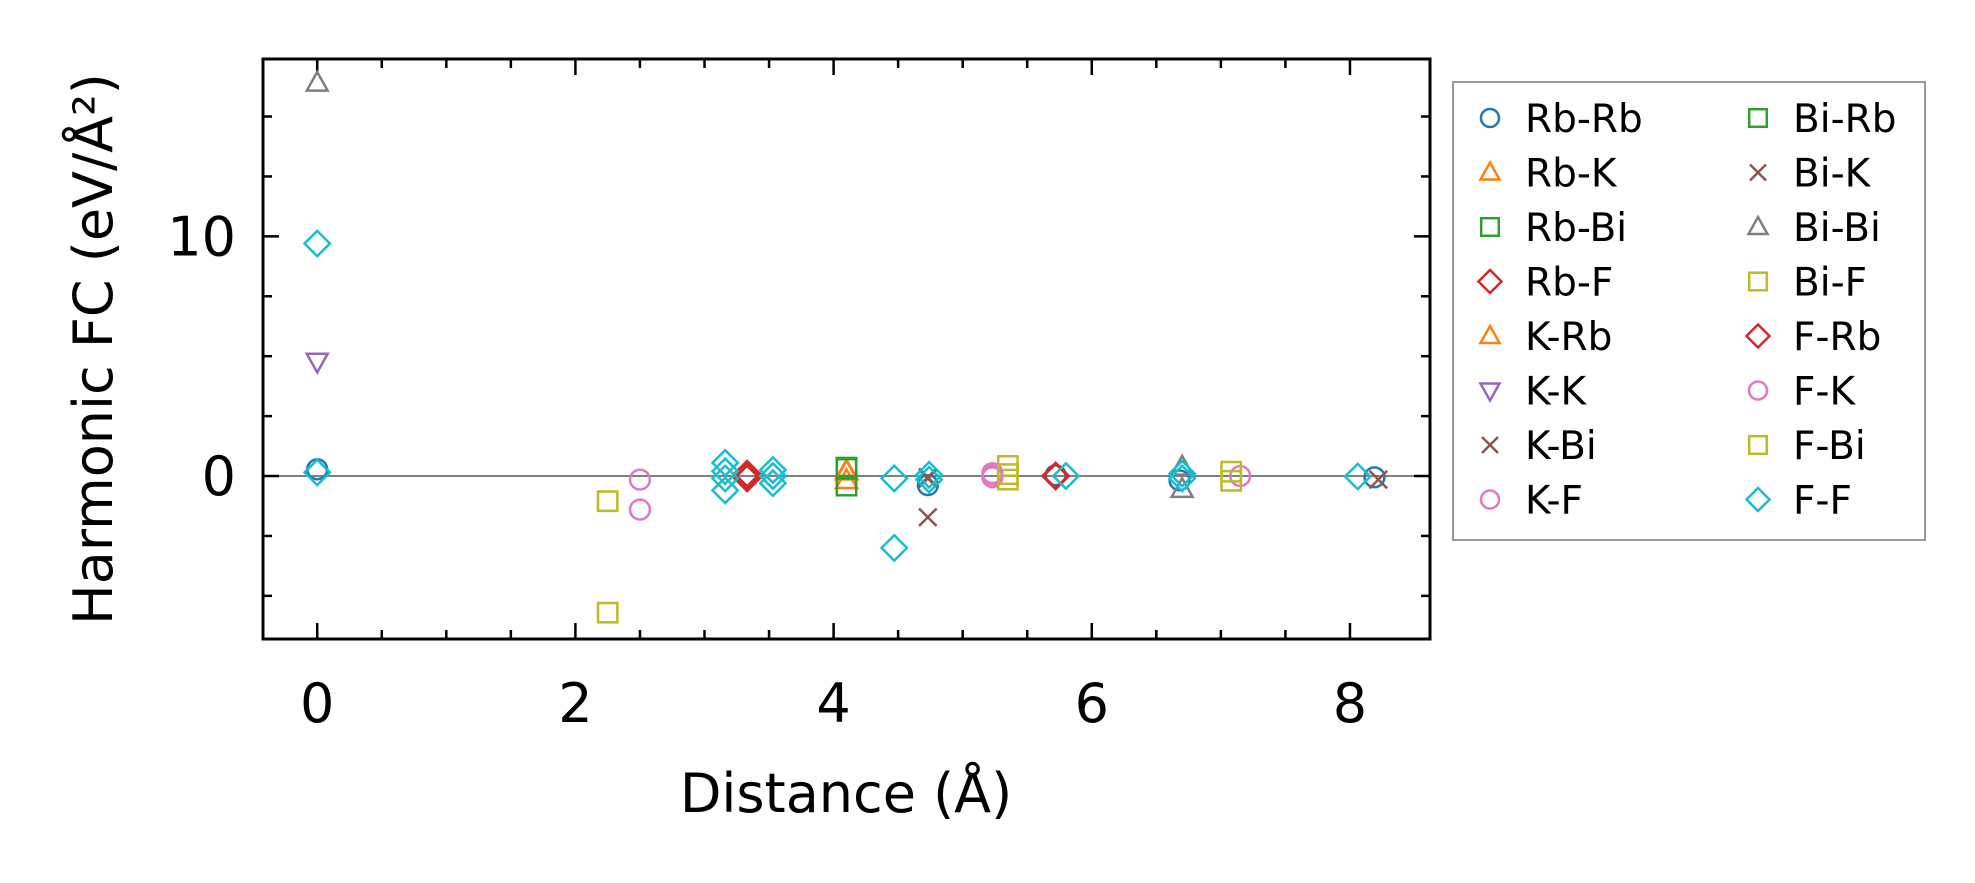  Describe the element at coordinates (317, 703) in the screenshot. I see `x-tick-label: 0` at that location.